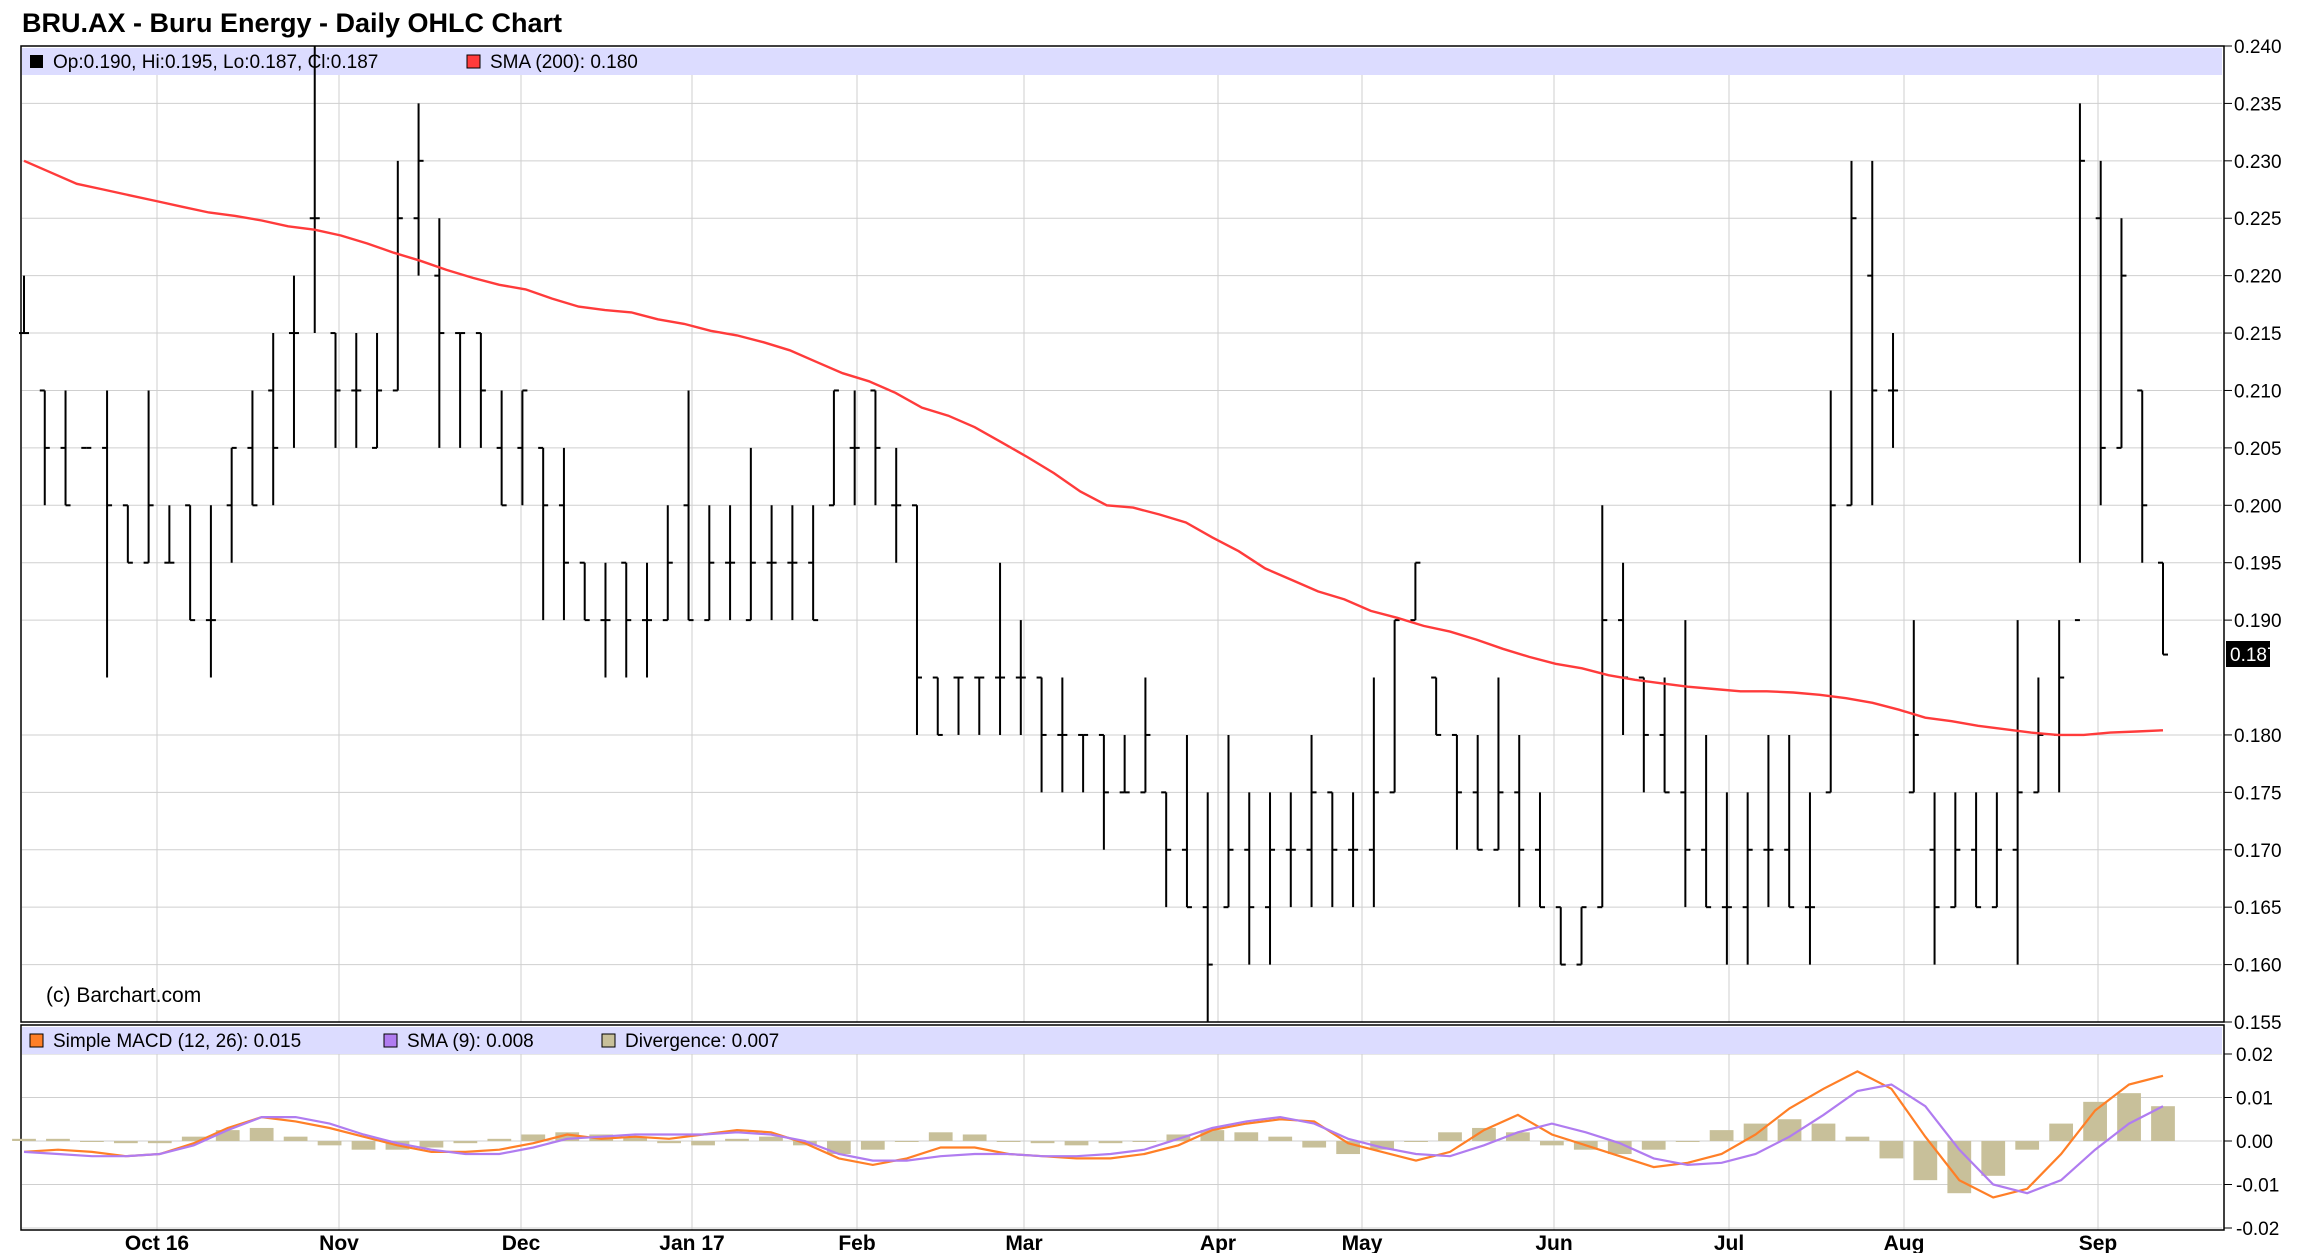 The width and height of the screenshot is (2301, 1253). What do you see at coordinates (2254, 1055) in the screenshot?
I see `macd-tick-label: 0.02` at bounding box center [2254, 1055].